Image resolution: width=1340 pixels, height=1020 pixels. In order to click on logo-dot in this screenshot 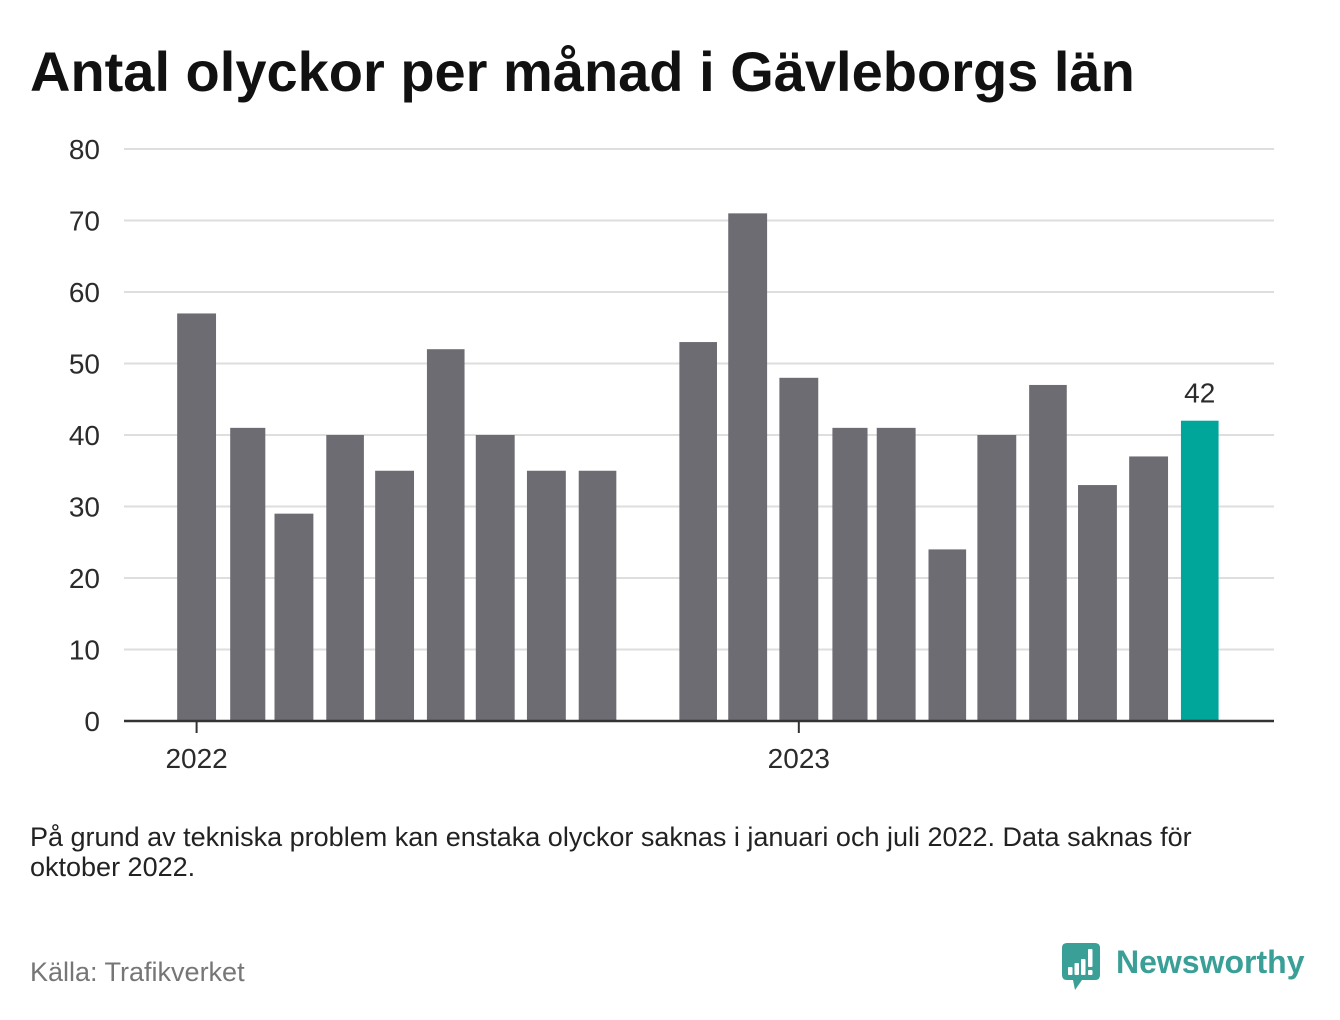, I will do `click(1090, 972)`.